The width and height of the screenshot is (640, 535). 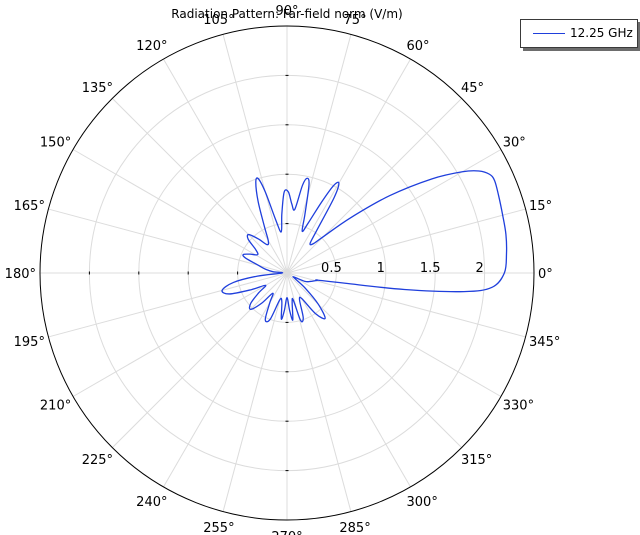 What do you see at coordinates (286, 532) in the screenshot?
I see `angle-label-270: 270°` at bounding box center [286, 532].